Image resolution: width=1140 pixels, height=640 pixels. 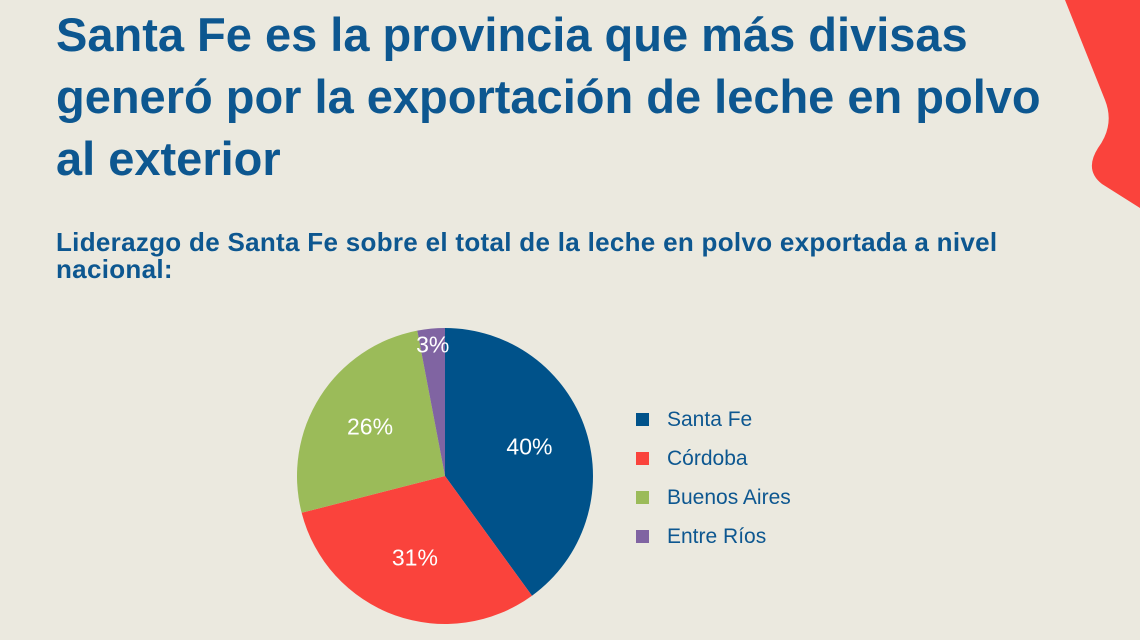 I want to click on legend-label: Santa Fe, so click(x=710, y=419).